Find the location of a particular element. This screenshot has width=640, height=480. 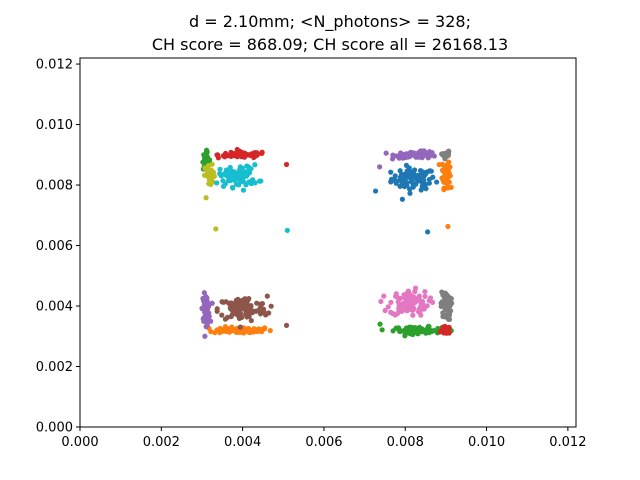

y-tick-label: 0.010 is located at coordinates (54, 125).